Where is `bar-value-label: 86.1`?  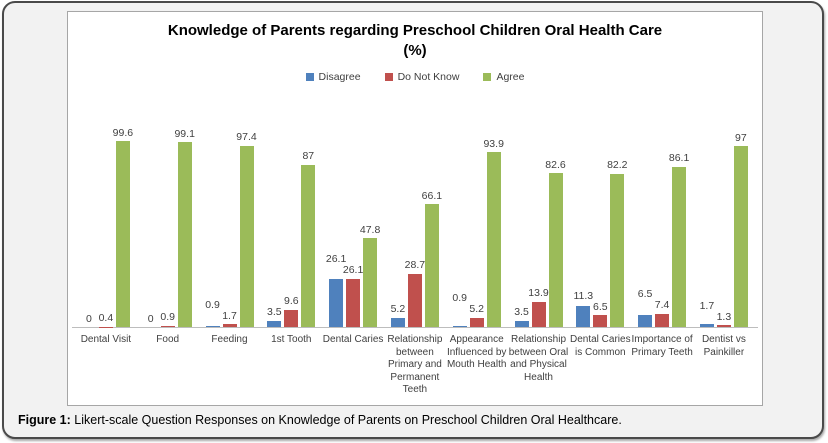
bar-value-label: 86.1 is located at coordinates (679, 158).